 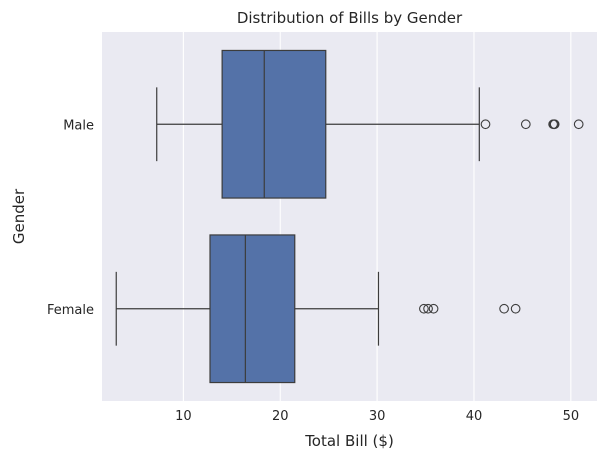 What do you see at coordinates (280, 416) in the screenshot?
I see `x-tick-label: 20` at bounding box center [280, 416].